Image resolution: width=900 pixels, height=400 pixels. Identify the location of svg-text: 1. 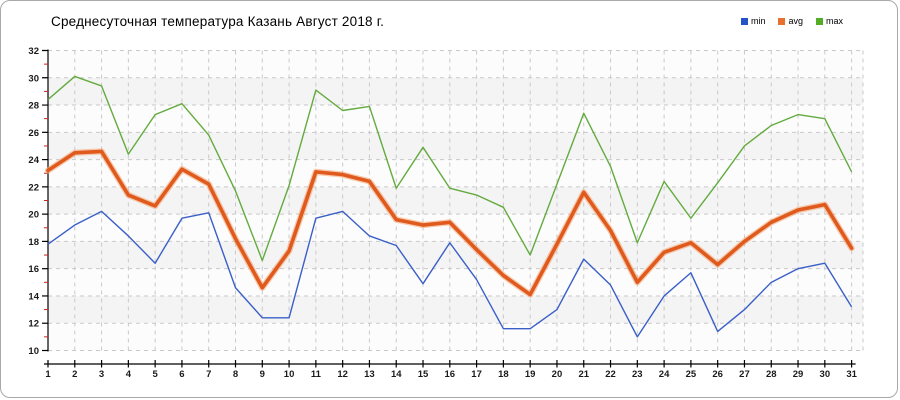
(48, 374).